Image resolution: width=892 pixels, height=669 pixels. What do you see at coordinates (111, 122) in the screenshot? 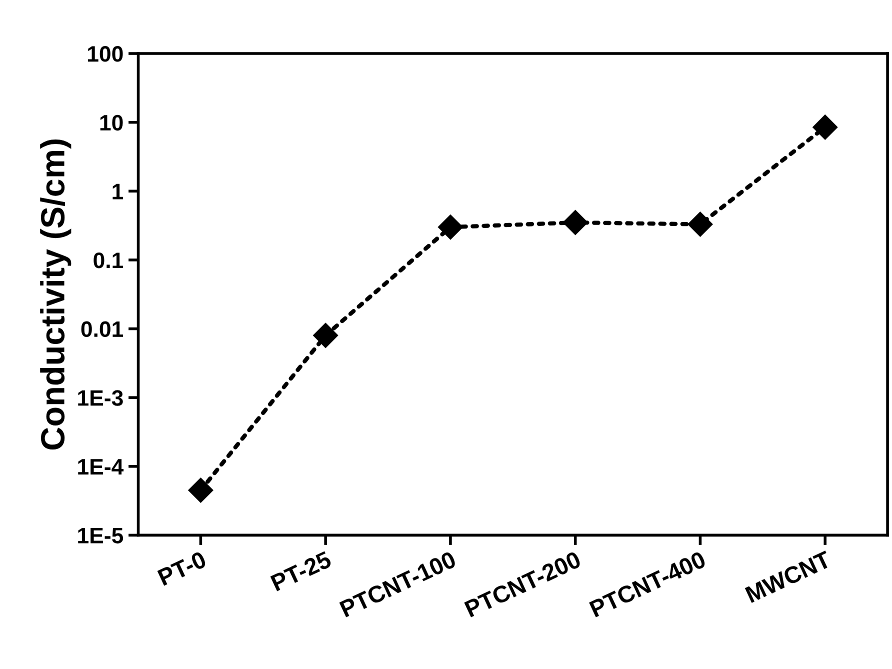
I see `y-tick-label: 10` at bounding box center [111, 122].